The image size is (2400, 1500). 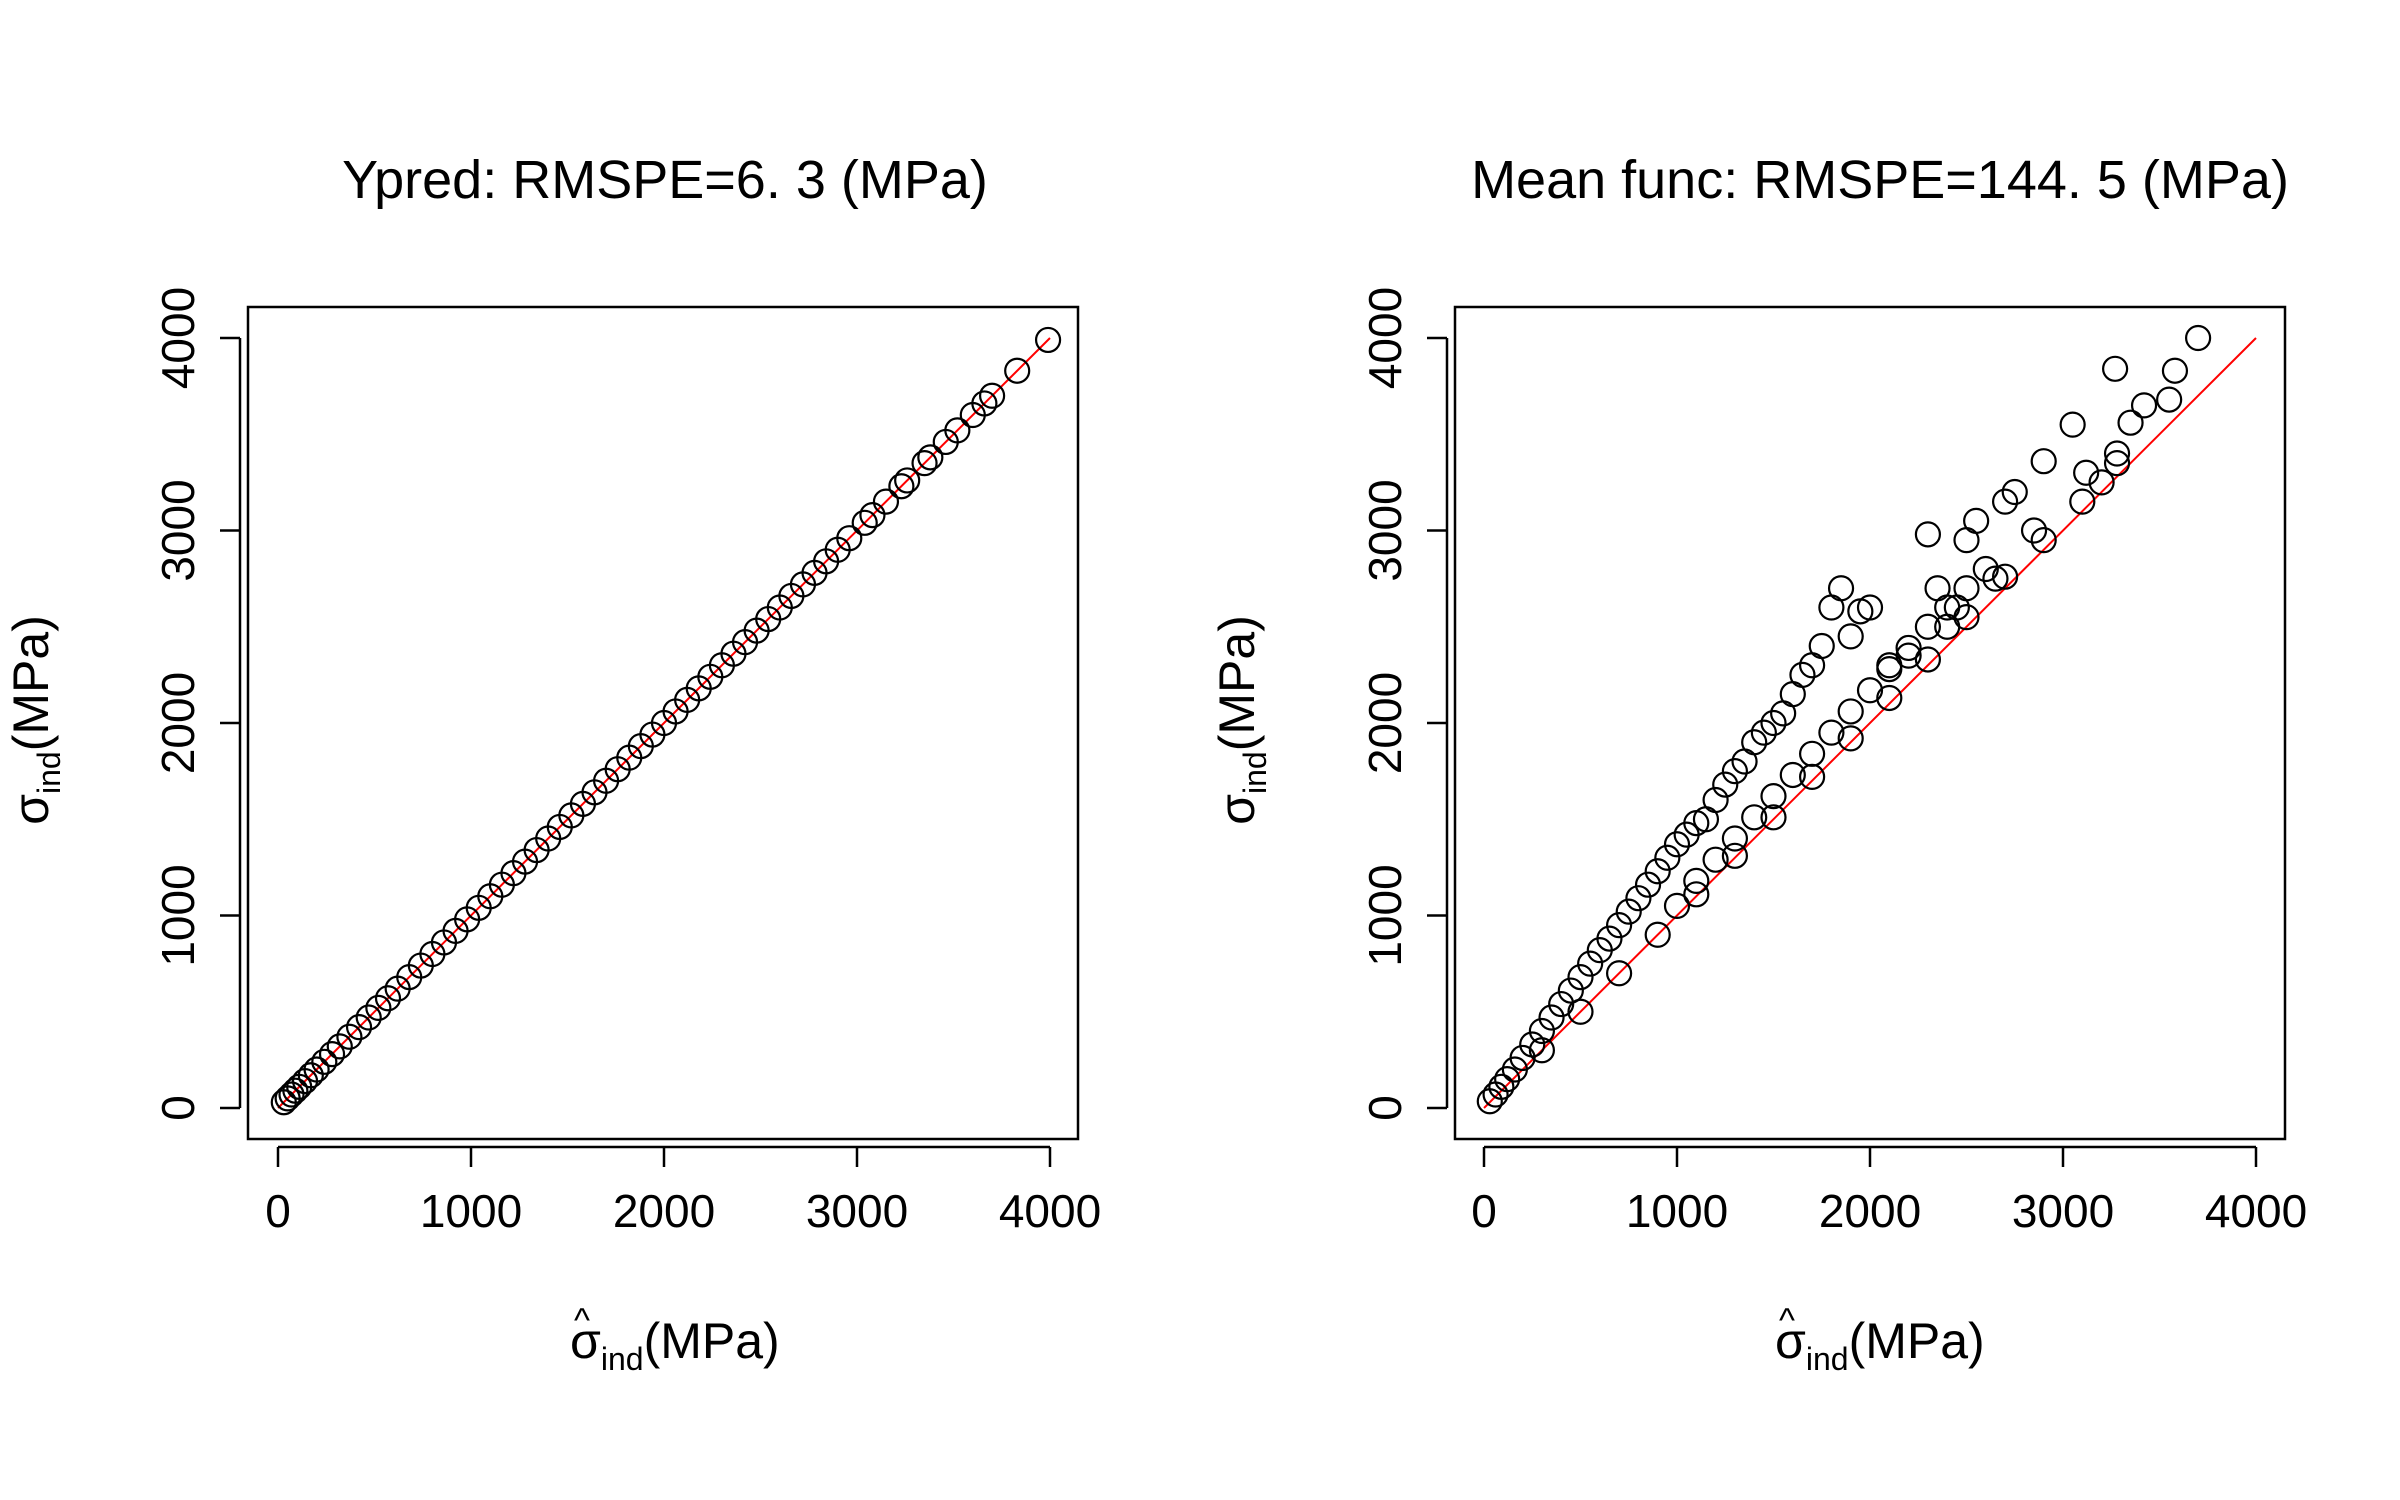 I want to click on left-y-tick-label: 1000, so click(x=178, y=915).